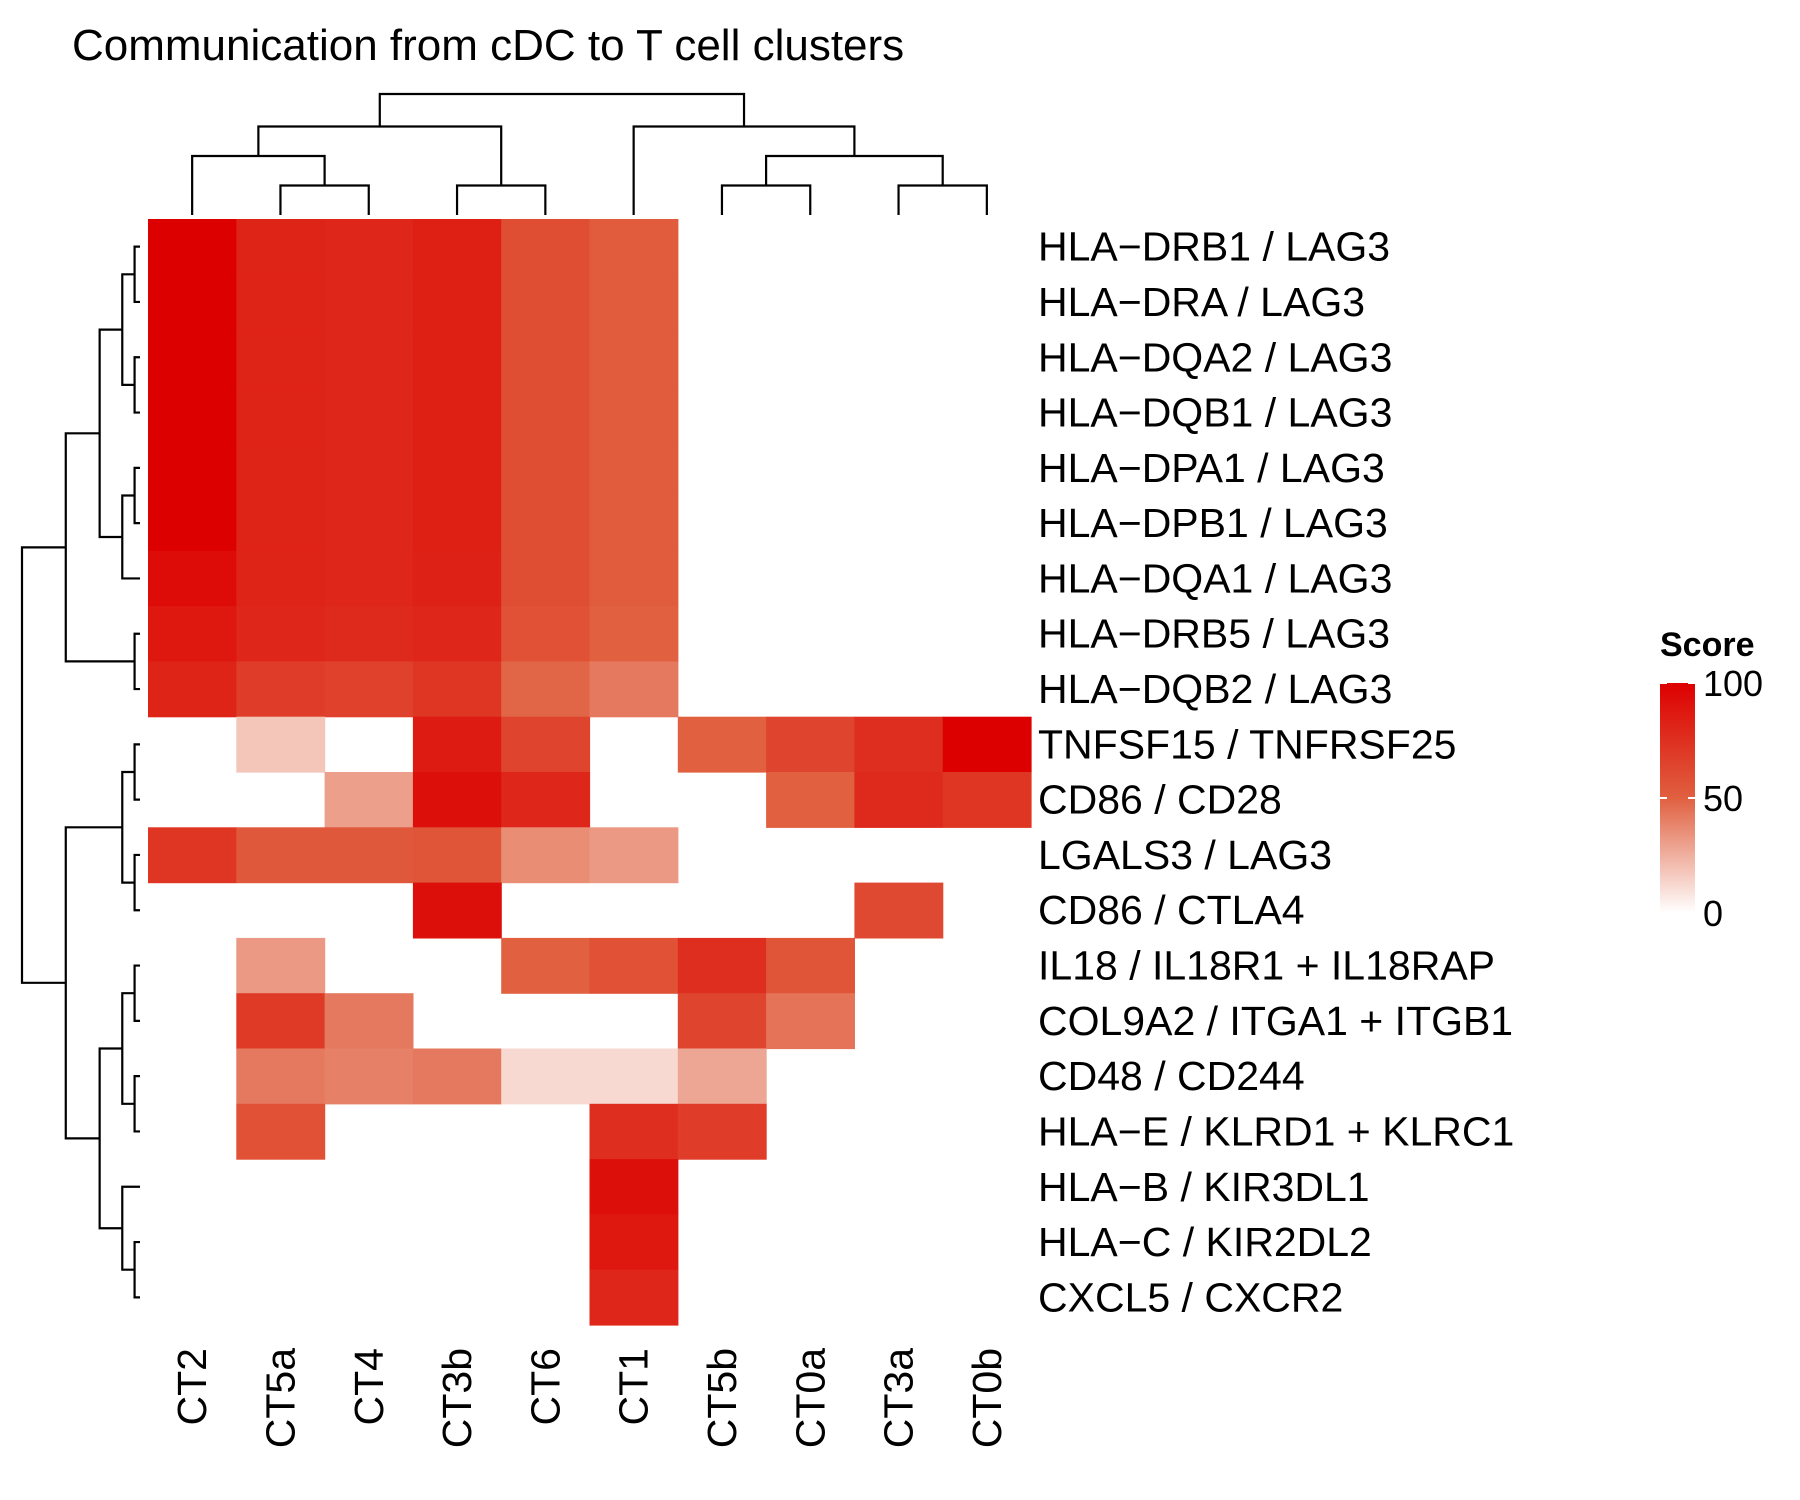 Image resolution: width=1800 pixels, height=1500 pixels. What do you see at coordinates (457, 1398) in the screenshot?
I see `column-label: CT3b` at bounding box center [457, 1398].